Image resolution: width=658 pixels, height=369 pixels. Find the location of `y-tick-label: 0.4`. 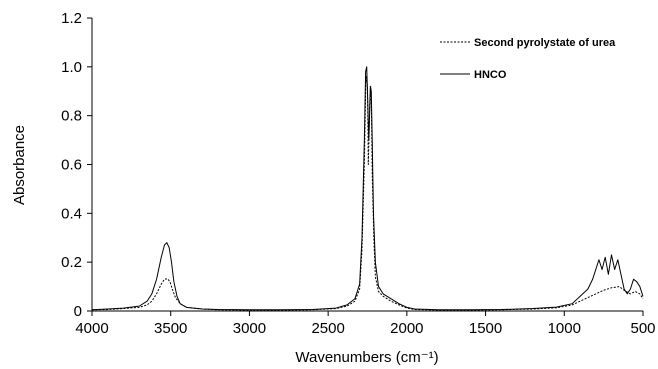

y-tick-label: 0.4 is located at coordinates (71, 213).